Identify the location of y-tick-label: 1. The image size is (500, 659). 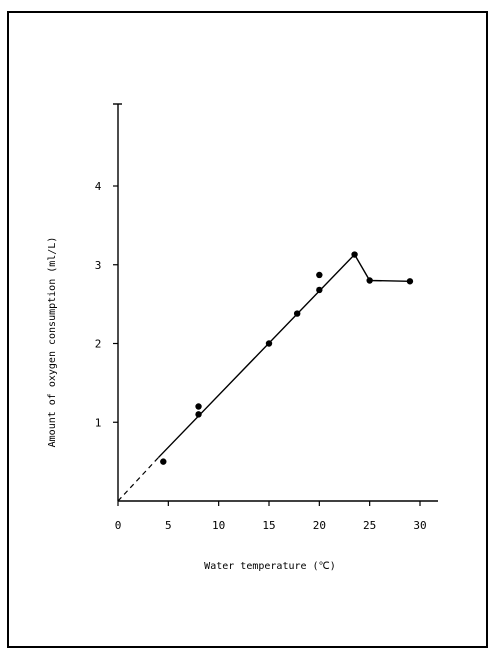
(98, 422).